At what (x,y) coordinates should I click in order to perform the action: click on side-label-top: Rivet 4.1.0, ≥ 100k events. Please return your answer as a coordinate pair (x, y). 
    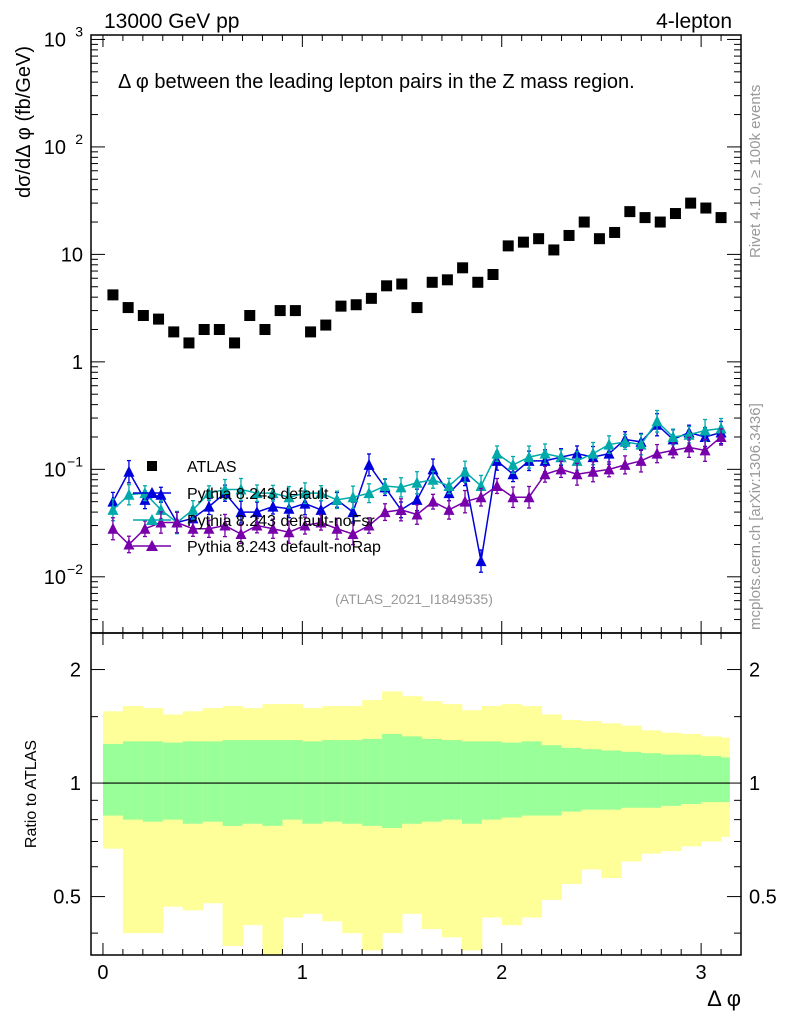
    Looking at the image, I should click on (755, 171).